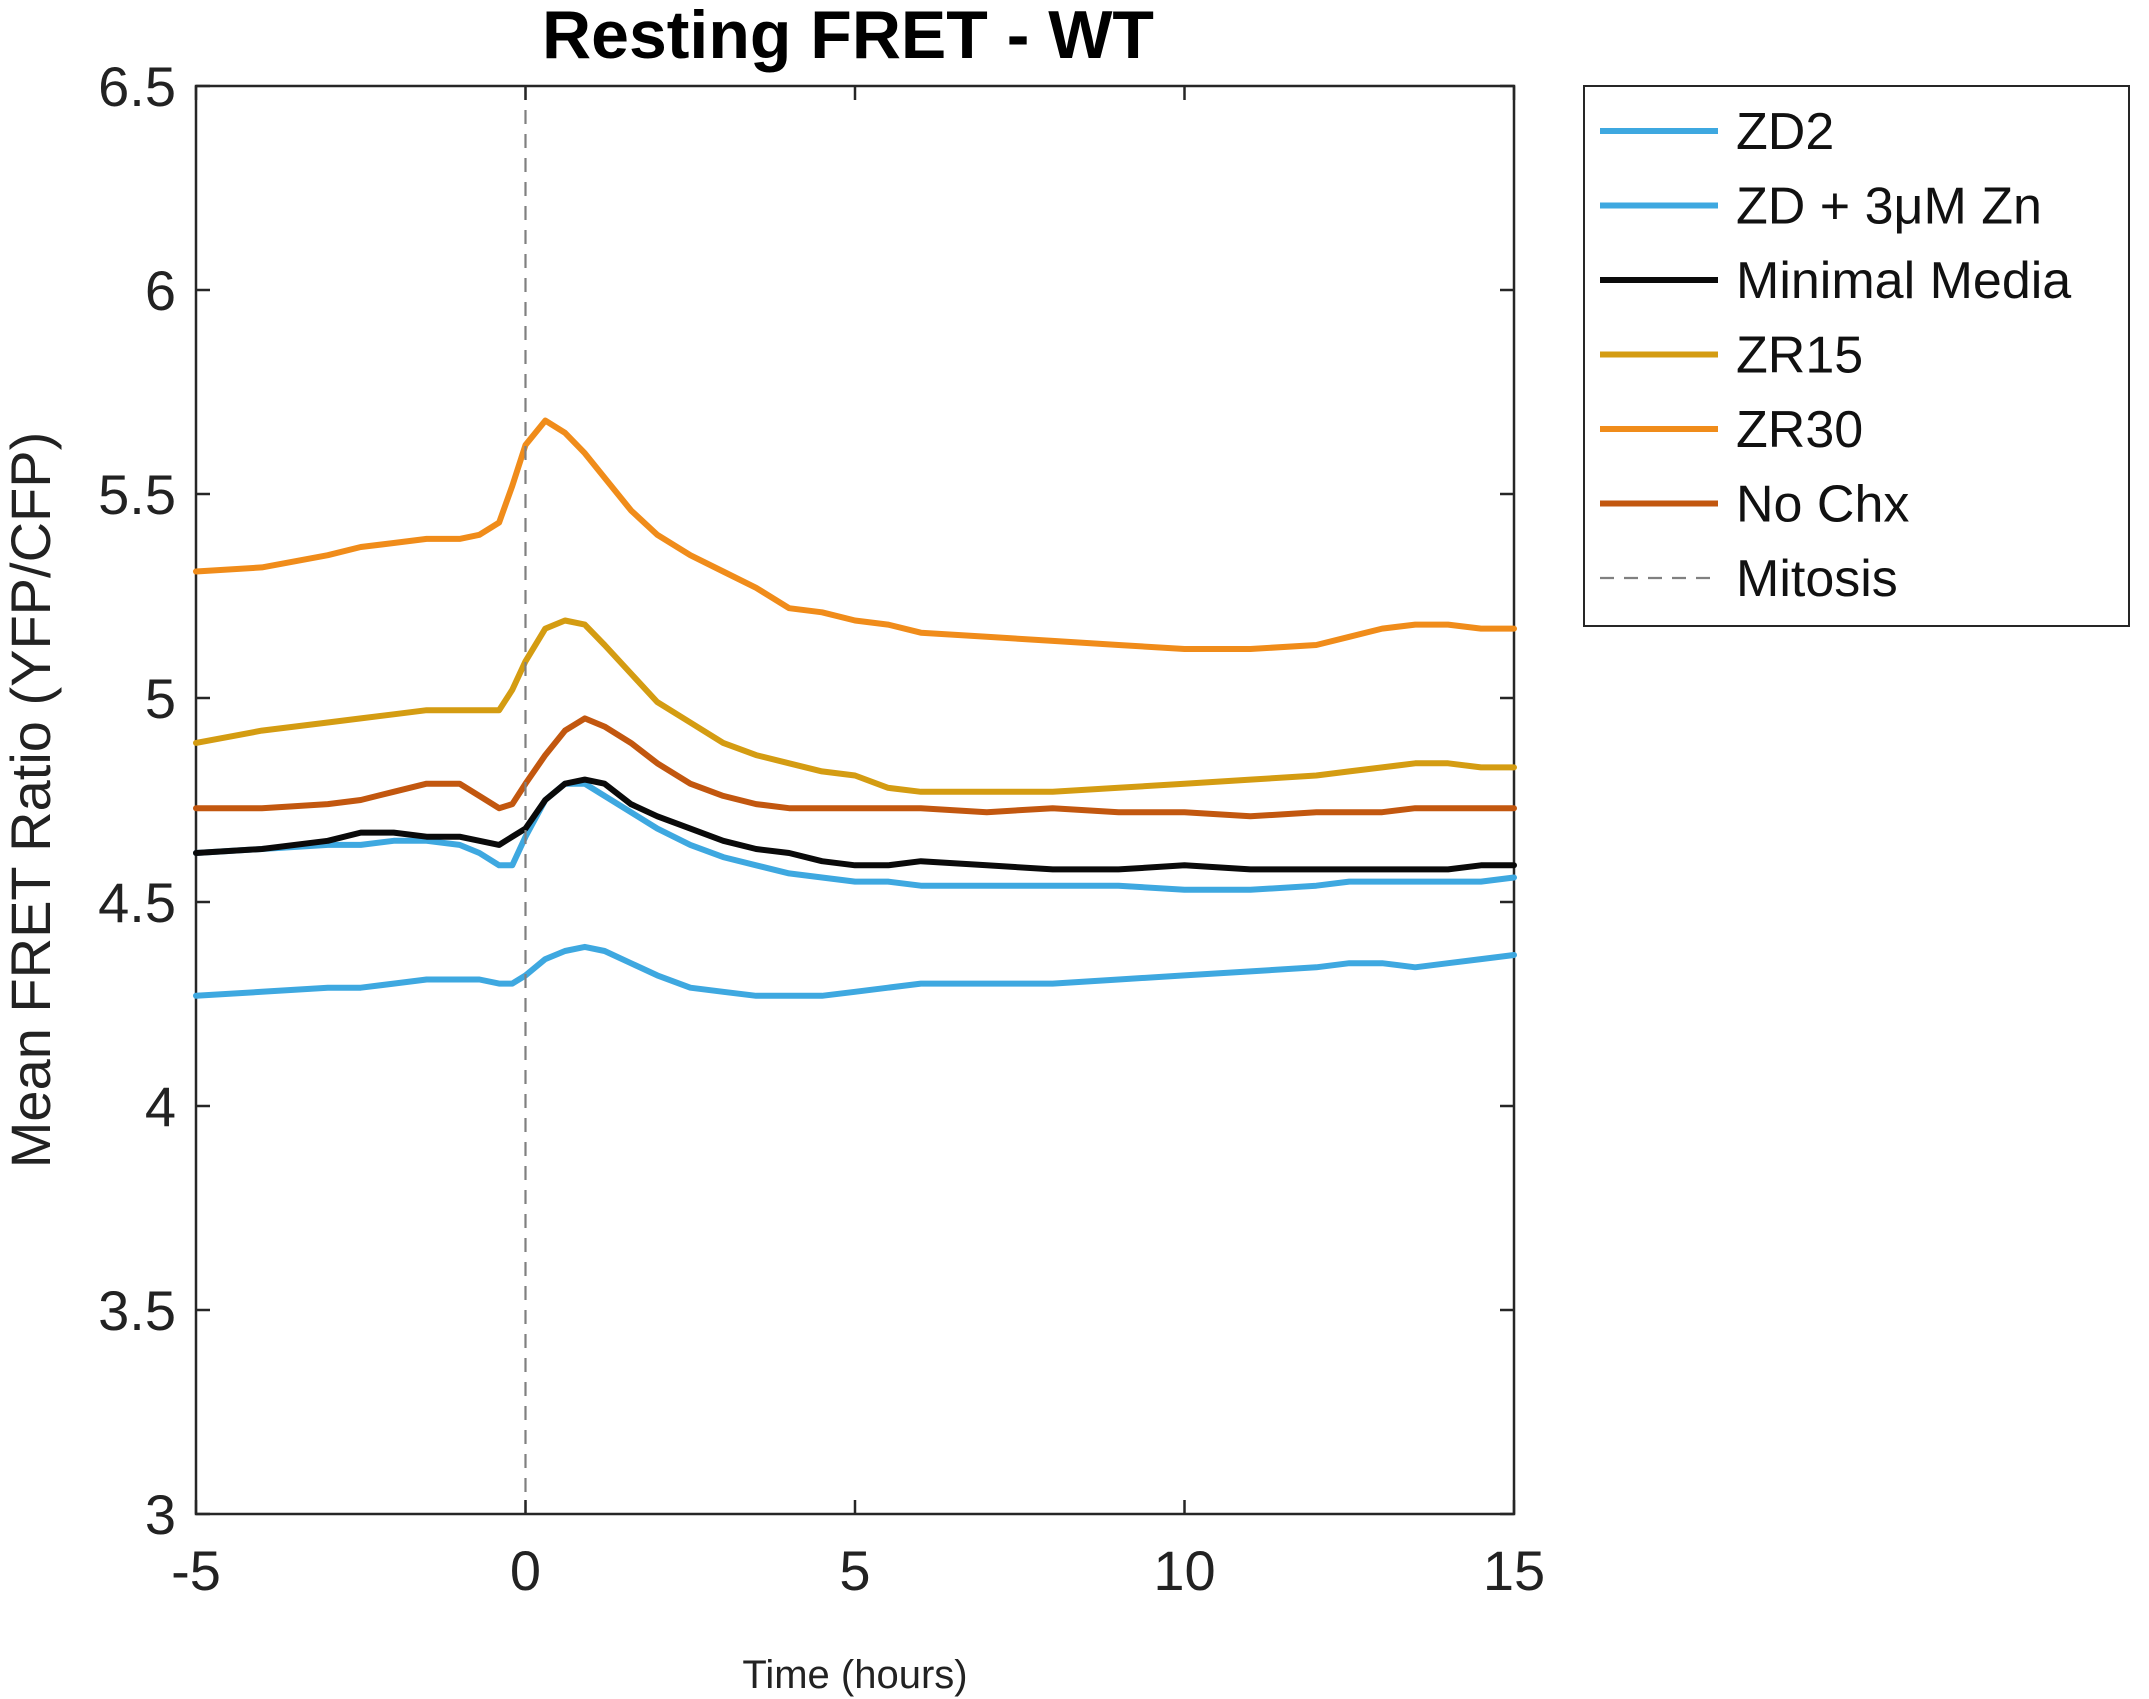 This screenshot has width=2149, height=1699. Describe the element at coordinates (31, 800) in the screenshot. I see `y-axis-label: Mean FRET Ratio (YFP/CFP)` at that location.